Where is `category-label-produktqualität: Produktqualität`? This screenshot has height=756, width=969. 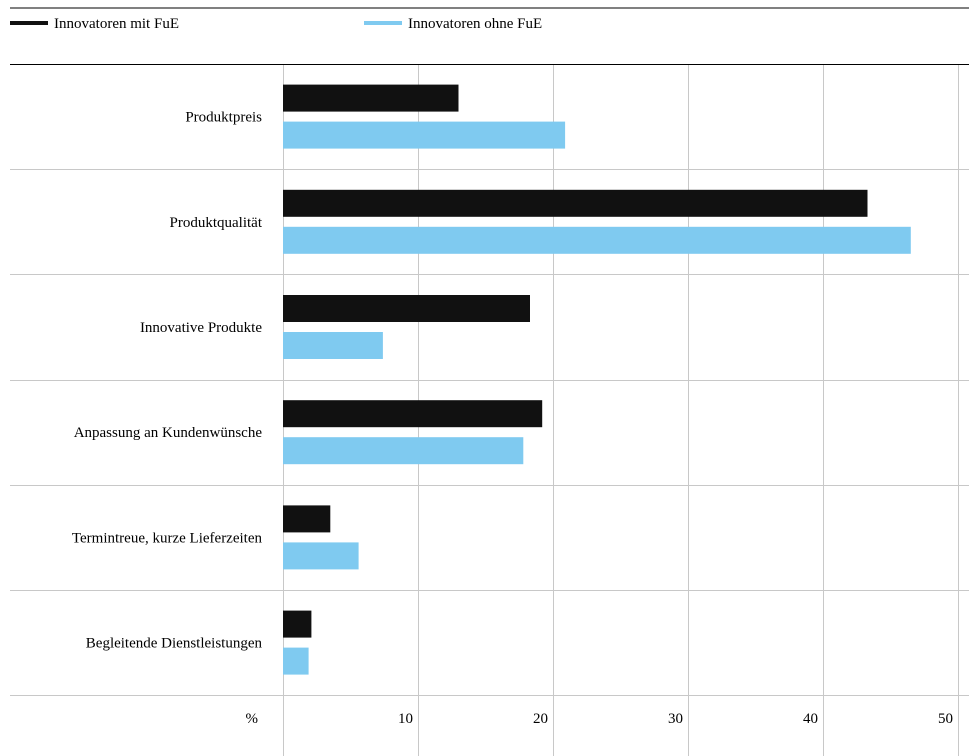
category-label-produktqualität: Produktqualität is located at coordinates (216, 223).